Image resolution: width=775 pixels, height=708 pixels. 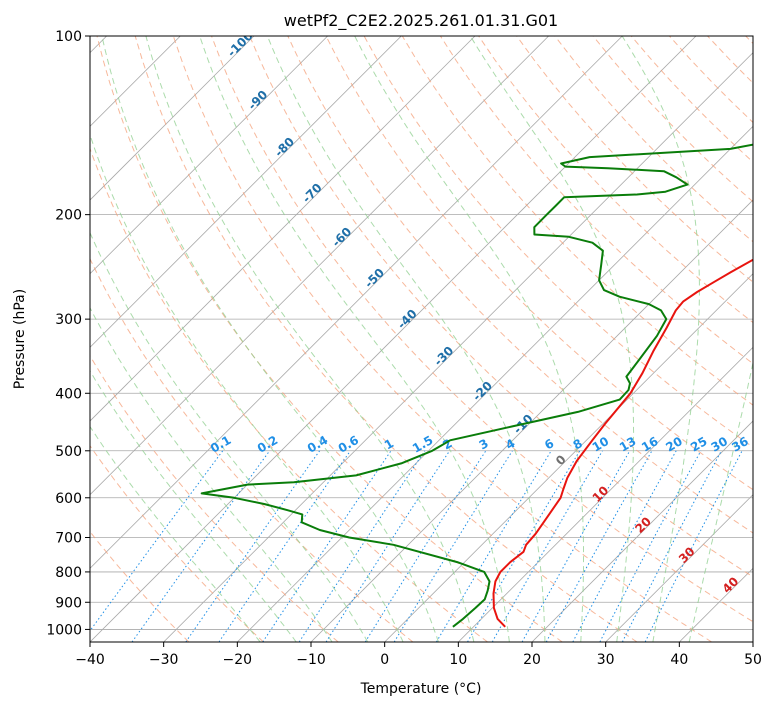 What do you see at coordinates (68, 452) in the screenshot?
I see `y-tick-label: 500` at bounding box center [68, 452].